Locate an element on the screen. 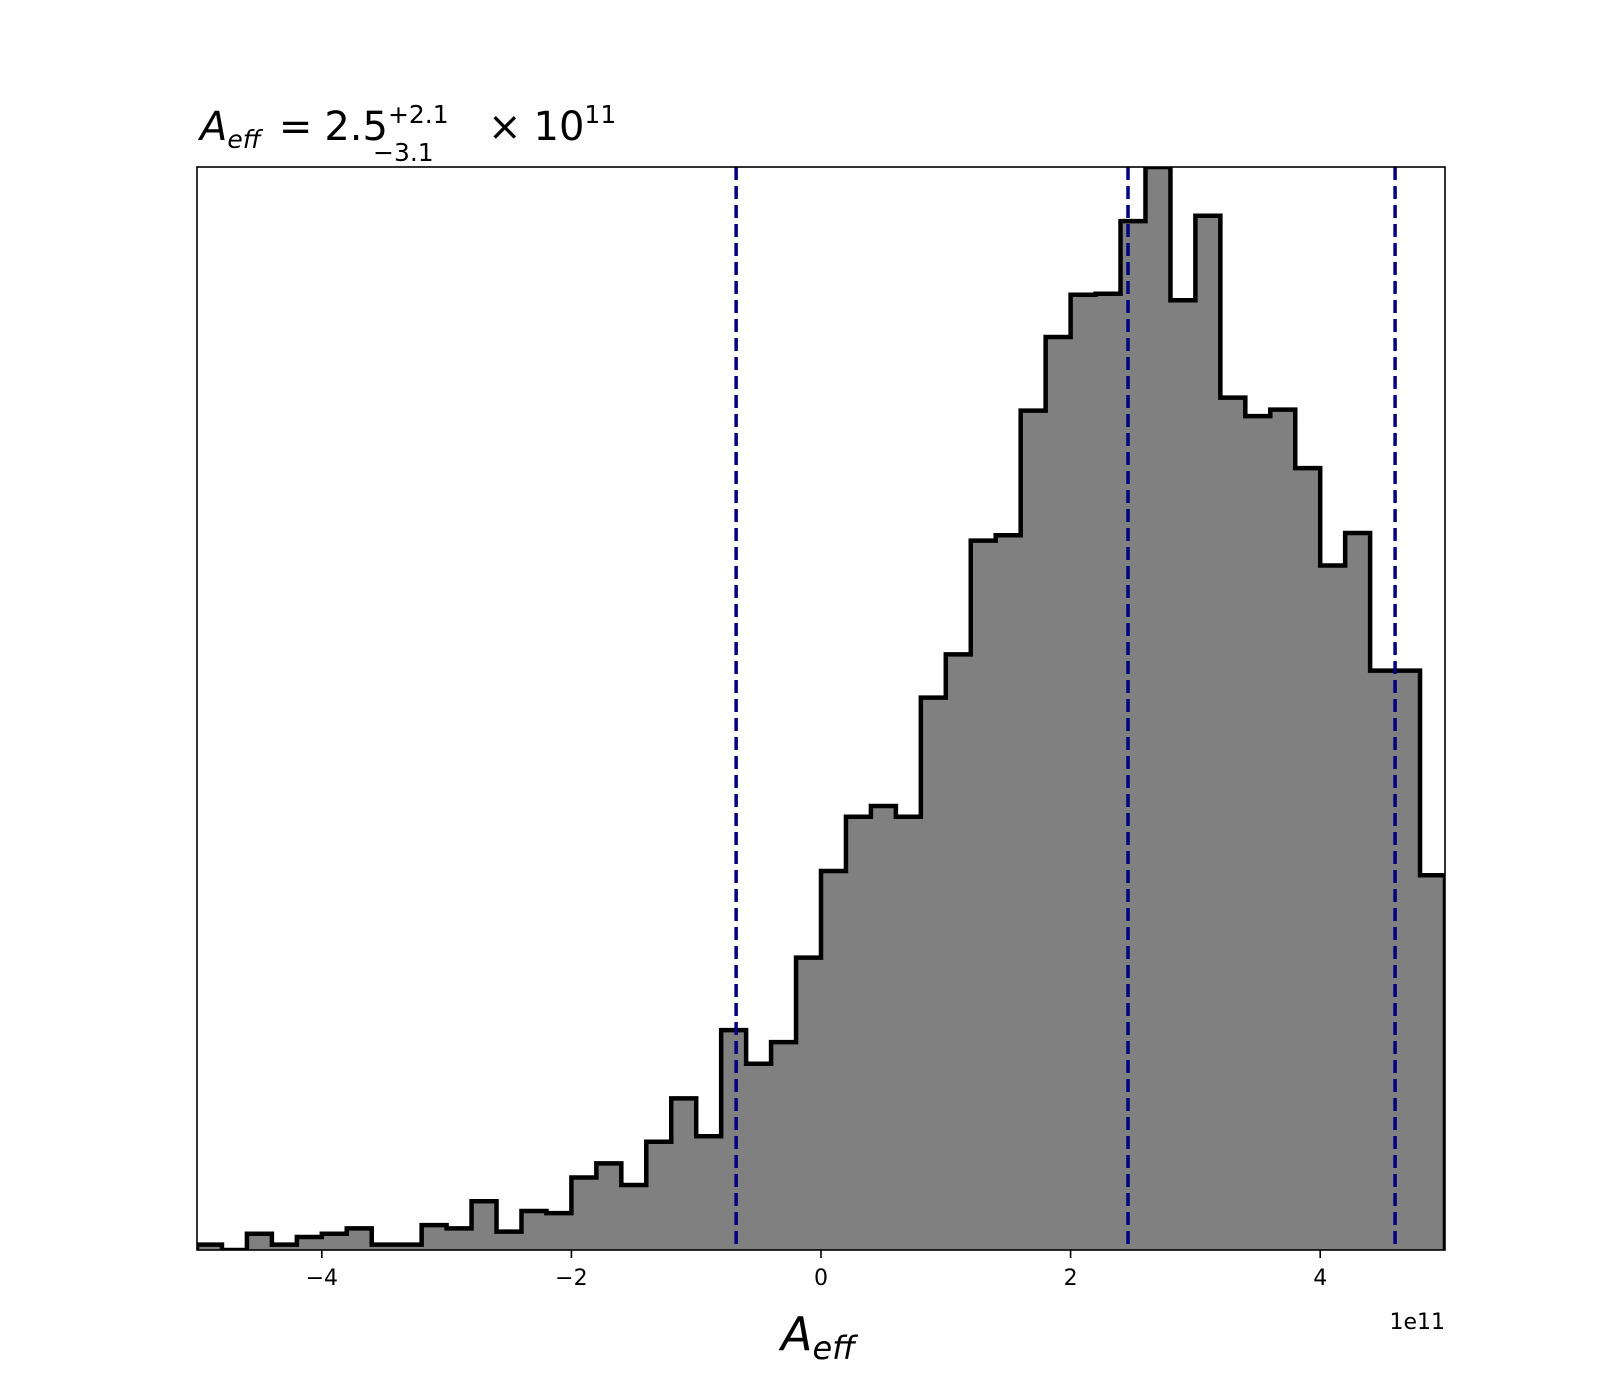 This screenshot has height=1400, width=1600. title-error-plus: +2.1 is located at coordinates (418, 114).